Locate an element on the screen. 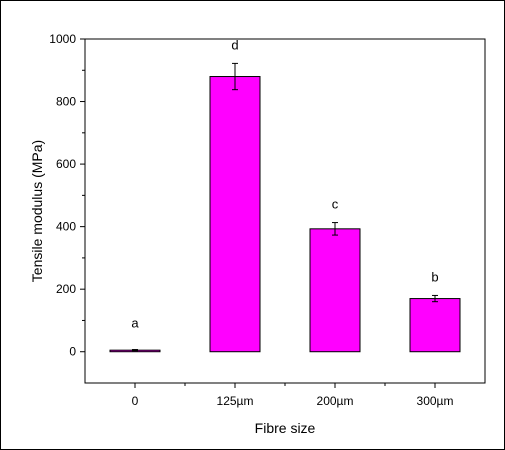 The image size is (505, 450). x-tick-label: 0 is located at coordinates (135, 401).